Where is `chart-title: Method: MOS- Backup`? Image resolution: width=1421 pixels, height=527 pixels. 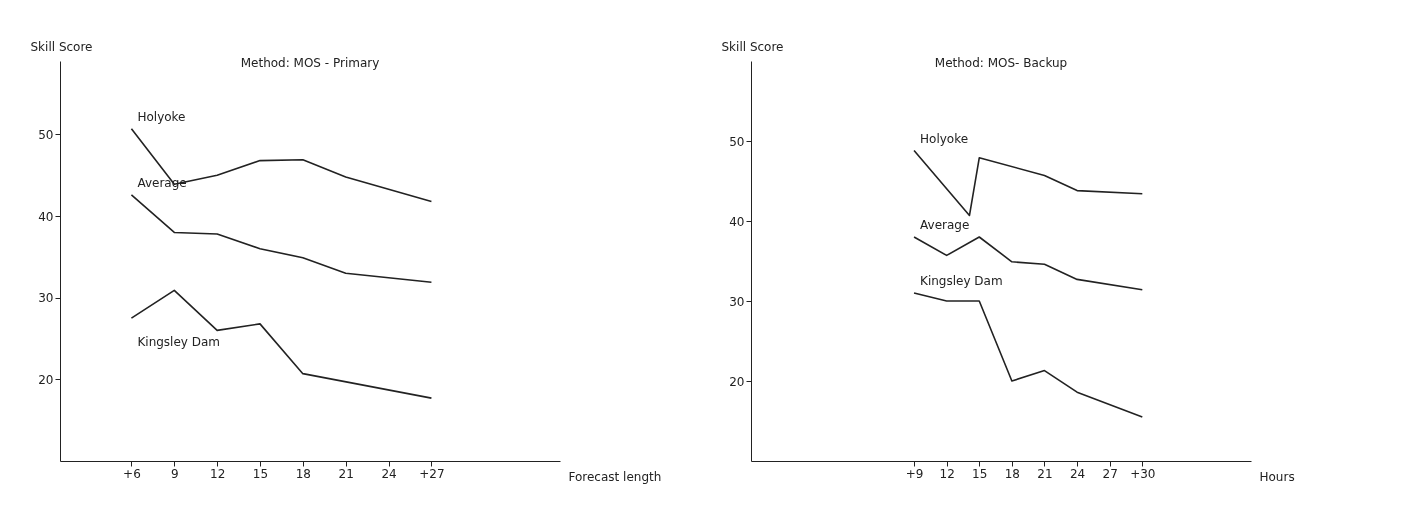
chart-title: Method: MOS- Backup is located at coordinates (1001, 63).